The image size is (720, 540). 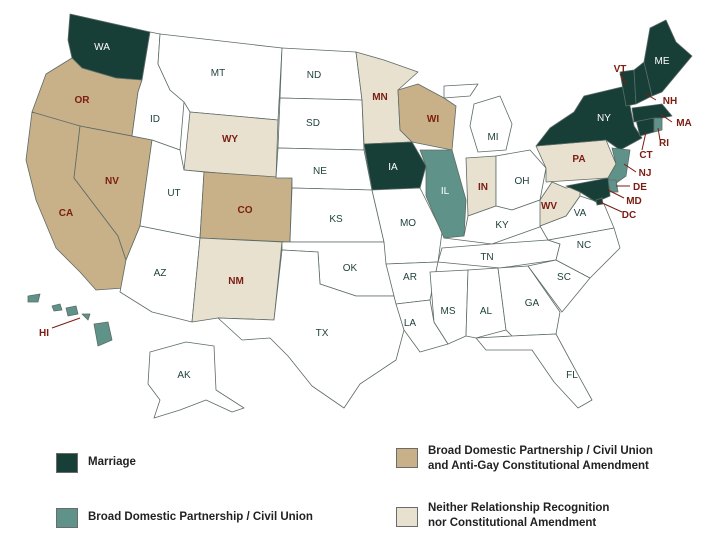 I want to click on label-DE: DE, so click(x=640, y=187).